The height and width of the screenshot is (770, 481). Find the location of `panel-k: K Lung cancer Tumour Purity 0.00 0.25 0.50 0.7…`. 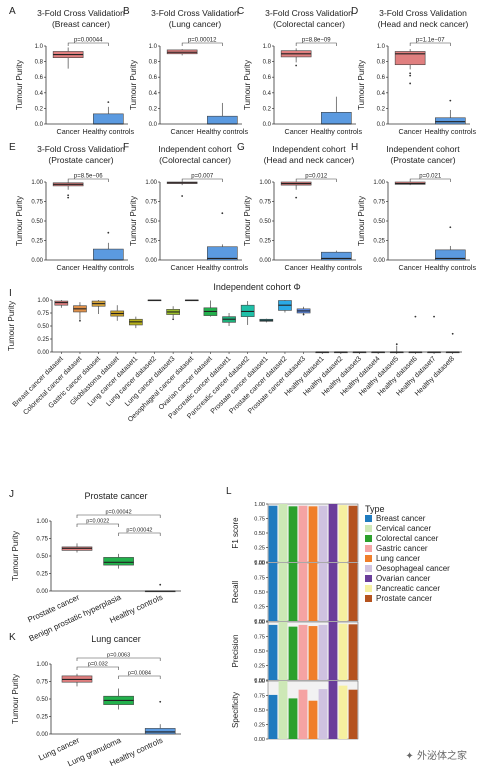

panel-k: K Lung cancer Tumour Purity 0.00 0.25 0.50 0.7… is located at coordinates (95, 700).